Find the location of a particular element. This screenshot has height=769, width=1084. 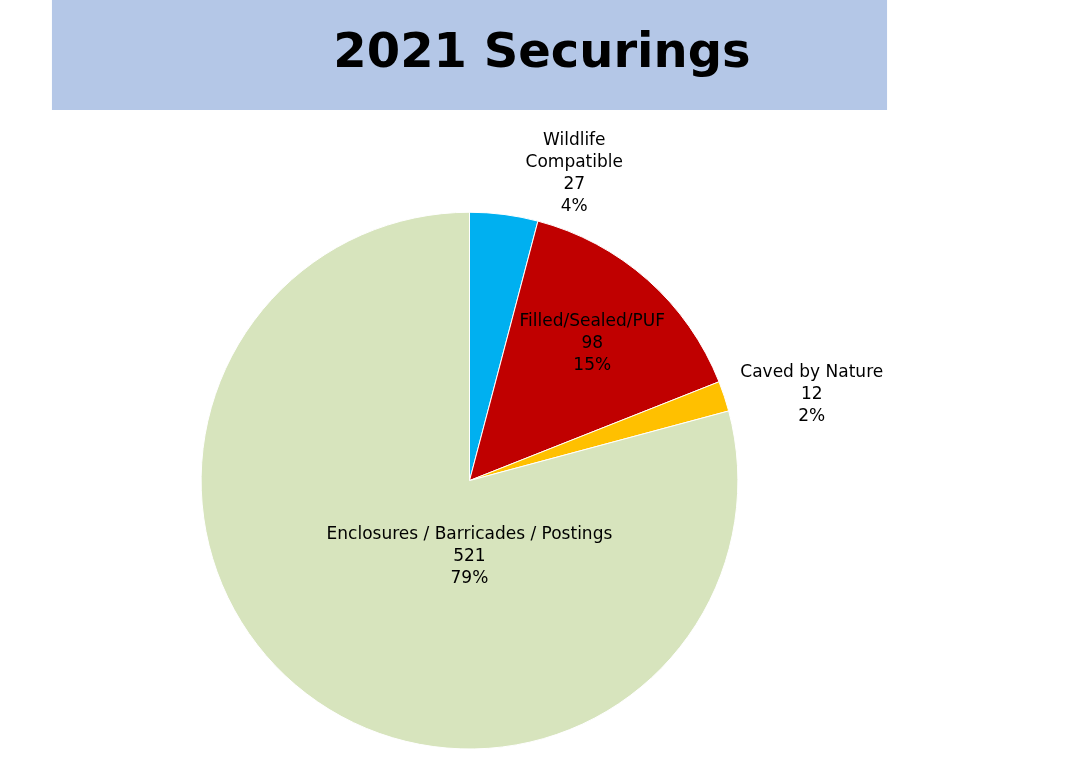

data-label: 27 4% is located at coordinates (574, 194).